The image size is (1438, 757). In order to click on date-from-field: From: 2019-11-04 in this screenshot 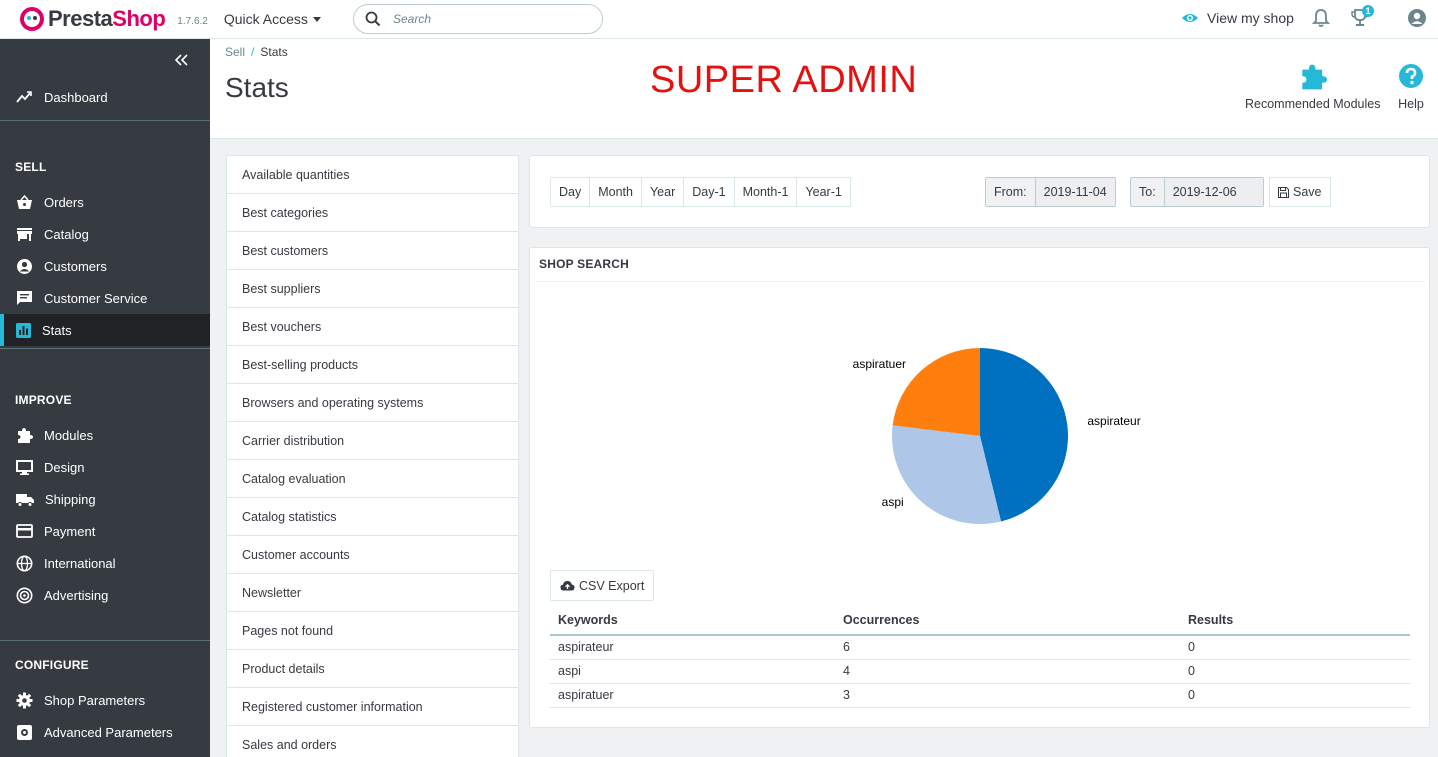, I will do `click(1050, 192)`.